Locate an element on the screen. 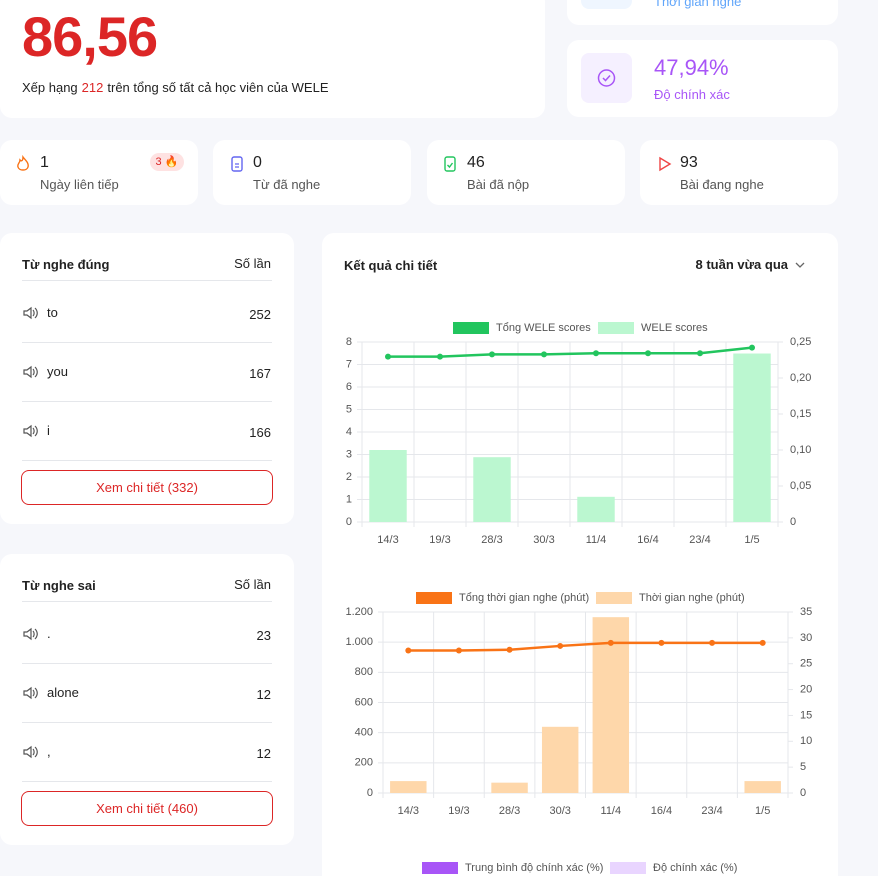 The image size is (878, 876). time-label: Thời gian nghe is located at coordinates (698, 4).